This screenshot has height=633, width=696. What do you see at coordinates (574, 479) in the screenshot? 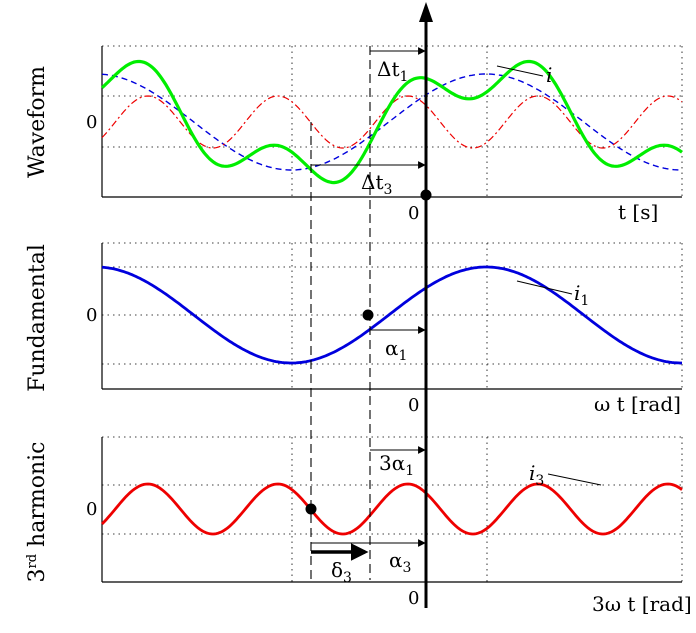
I see `harmonic-signal-leader` at bounding box center [574, 479].